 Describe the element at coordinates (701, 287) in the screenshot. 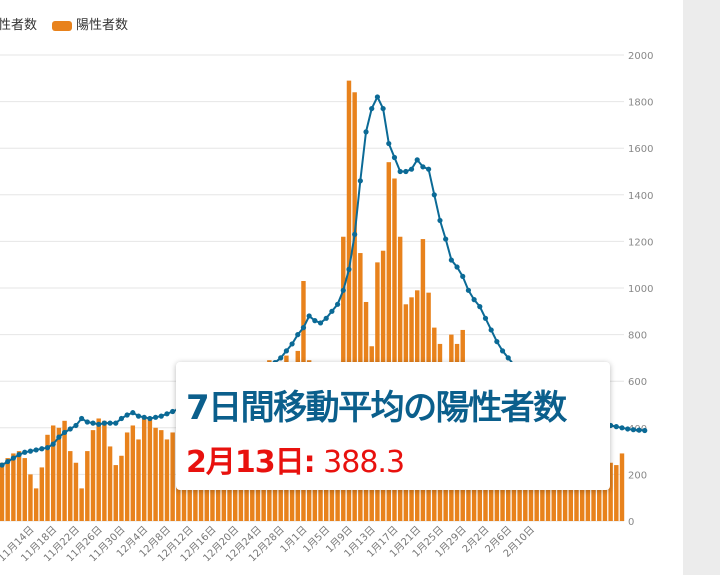

I see `scrollbar-track` at that location.